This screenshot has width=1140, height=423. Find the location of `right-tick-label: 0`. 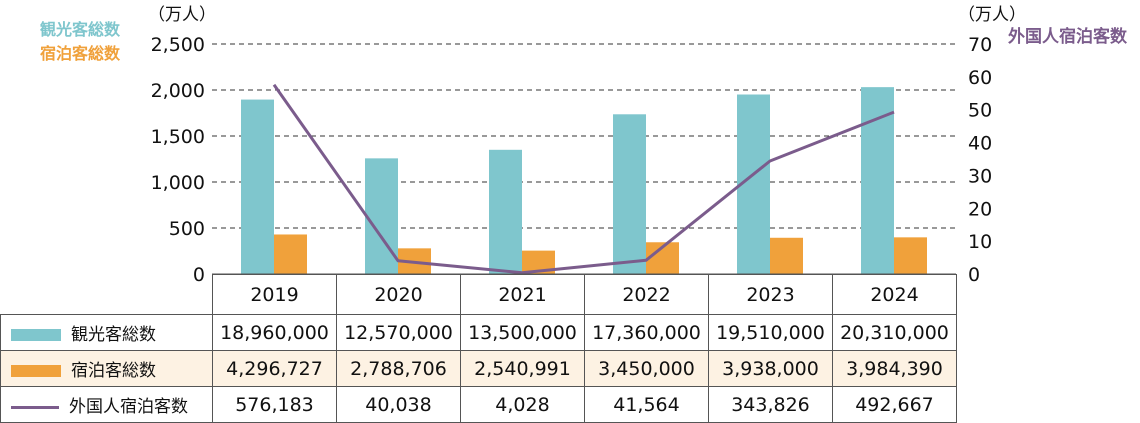

right-tick-label: 0 is located at coordinates (974, 275).